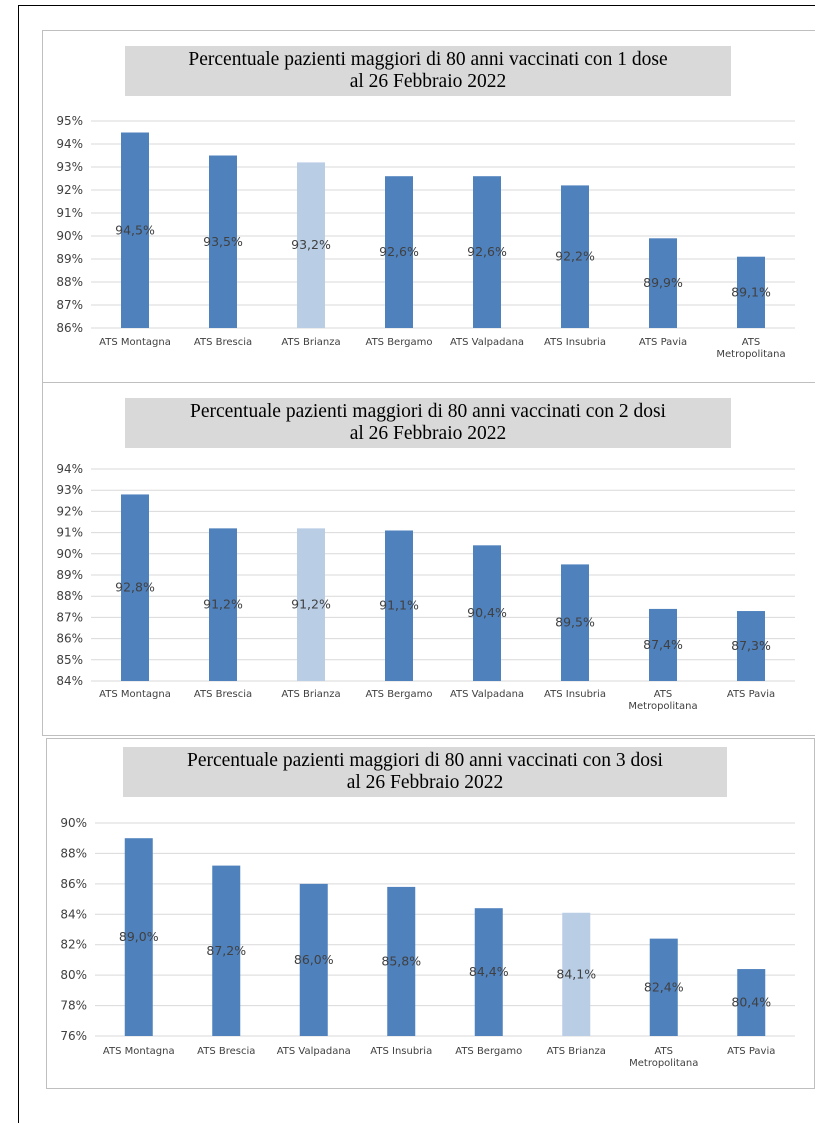 The width and height of the screenshot is (816, 1123). I want to click on category-label: ATS Valpadana, so click(487, 342).